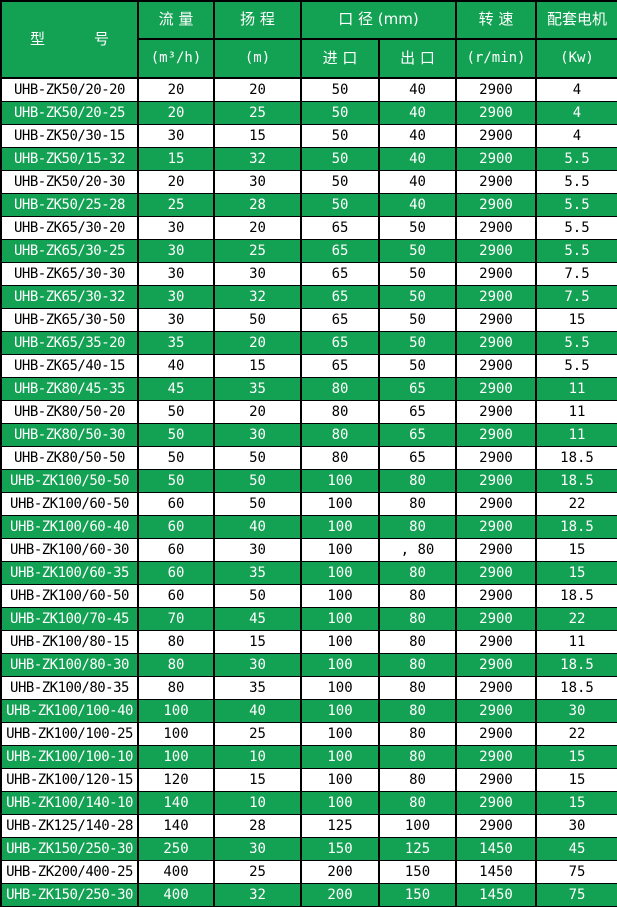 This screenshot has height=907, width=617. I want to click on head-cell: 30, so click(257, 434).